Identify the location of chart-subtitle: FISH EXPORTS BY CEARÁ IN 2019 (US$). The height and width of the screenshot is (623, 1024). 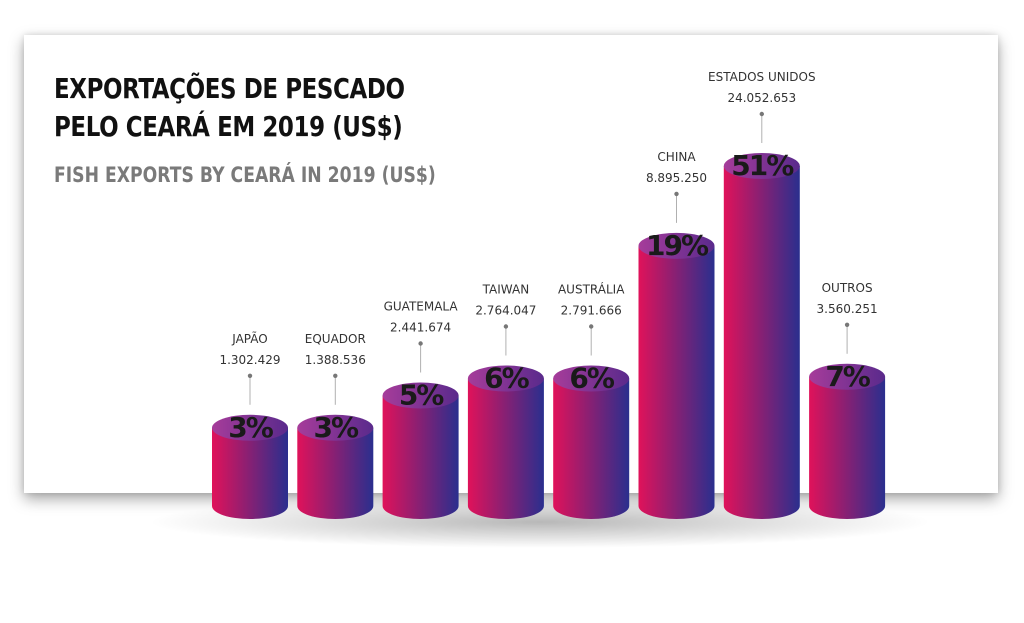
(245, 175).